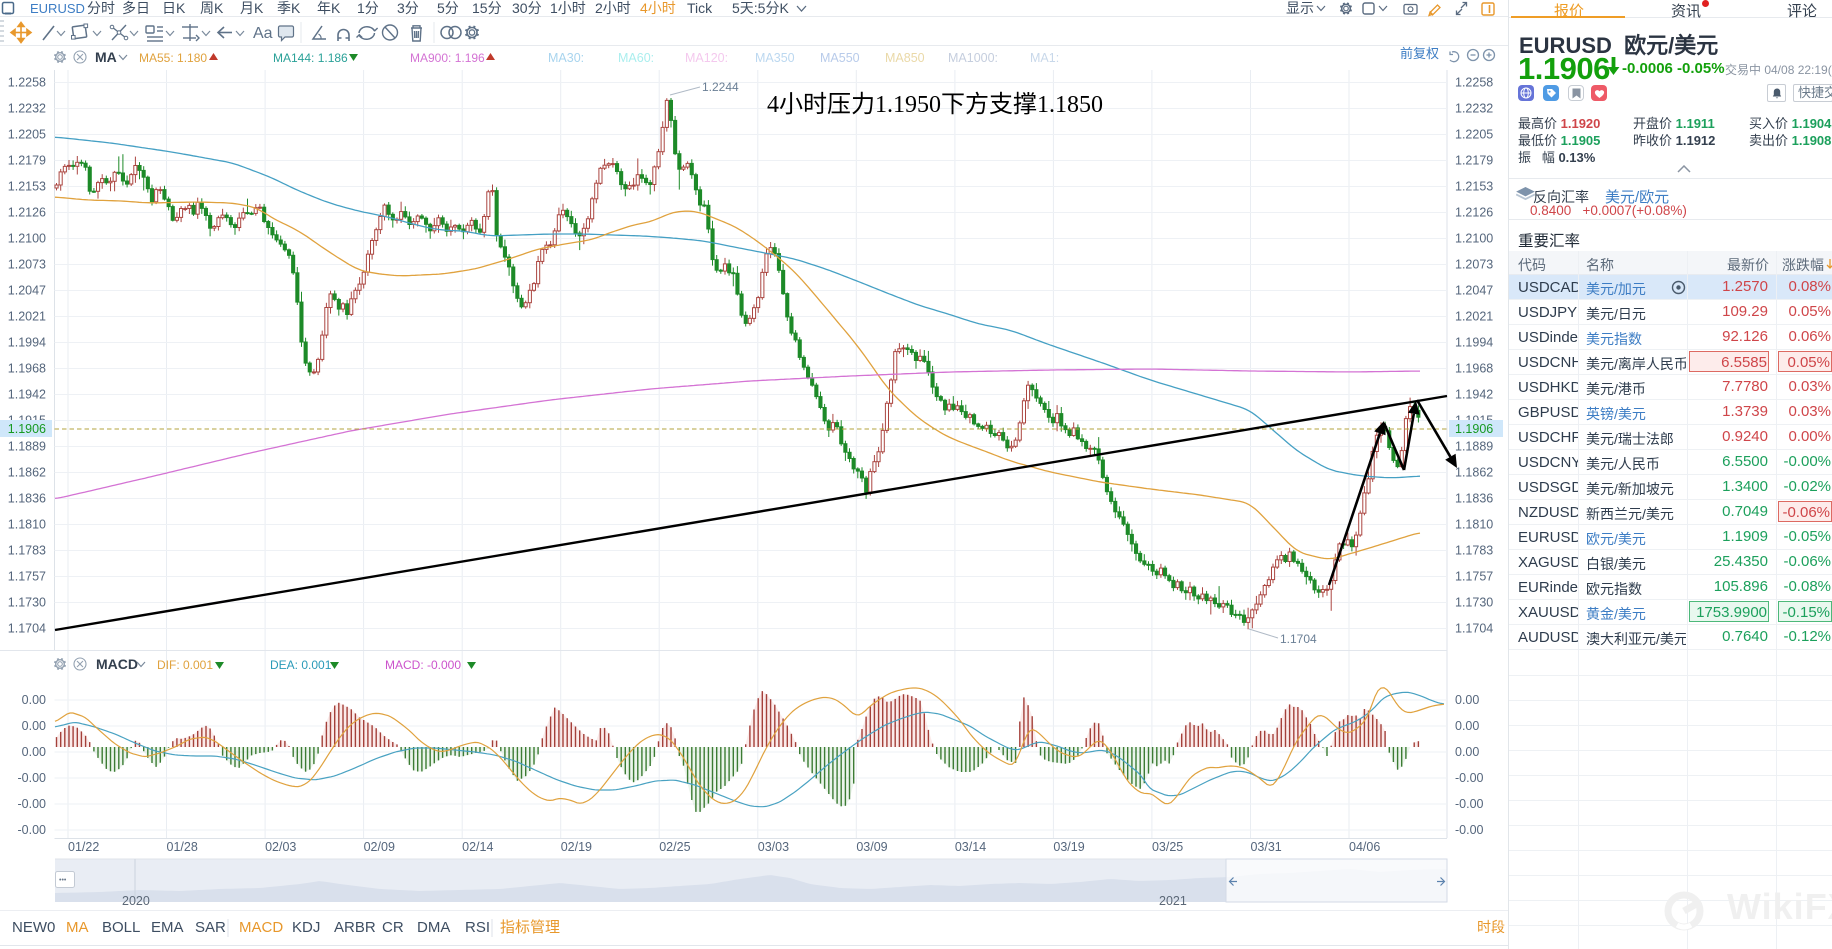 Image resolution: width=1832 pixels, height=949 pixels. I want to click on svg-text: BOLL, so click(121, 927).